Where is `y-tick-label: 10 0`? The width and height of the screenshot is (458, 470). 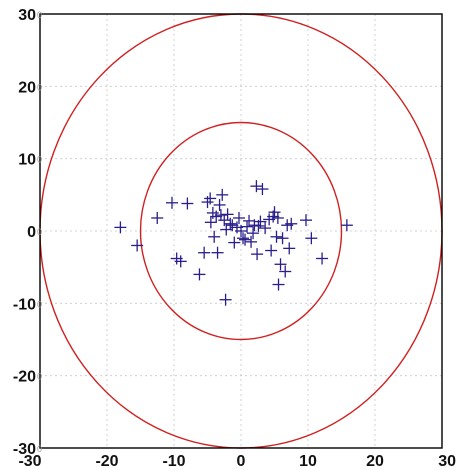
y-tick-label: 10 0 is located at coordinates (30, 160).